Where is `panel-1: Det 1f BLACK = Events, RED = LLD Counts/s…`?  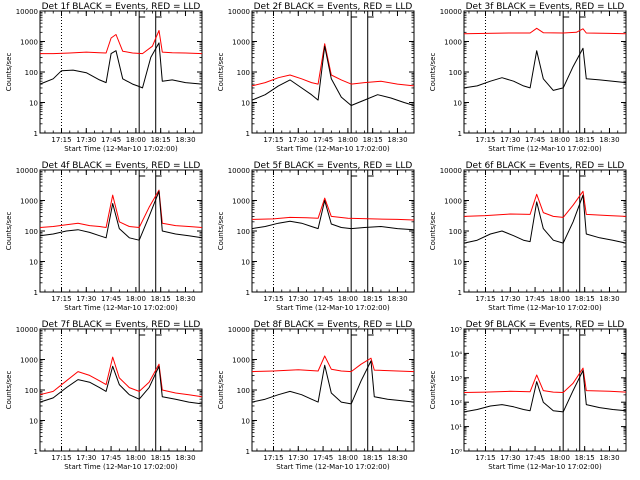
panel-1: Det 1f BLACK = Events, RED = LLD Counts/s… is located at coordinates (104, 77).